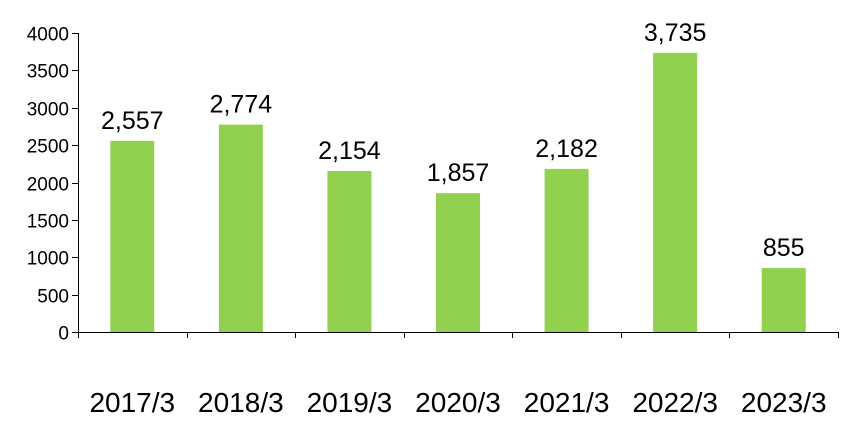 The height and width of the screenshot is (434, 851). What do you see at coordinates (349, 151) in the screenshot?
I see `data-label: 2,154` at bounding box center [349, 151].